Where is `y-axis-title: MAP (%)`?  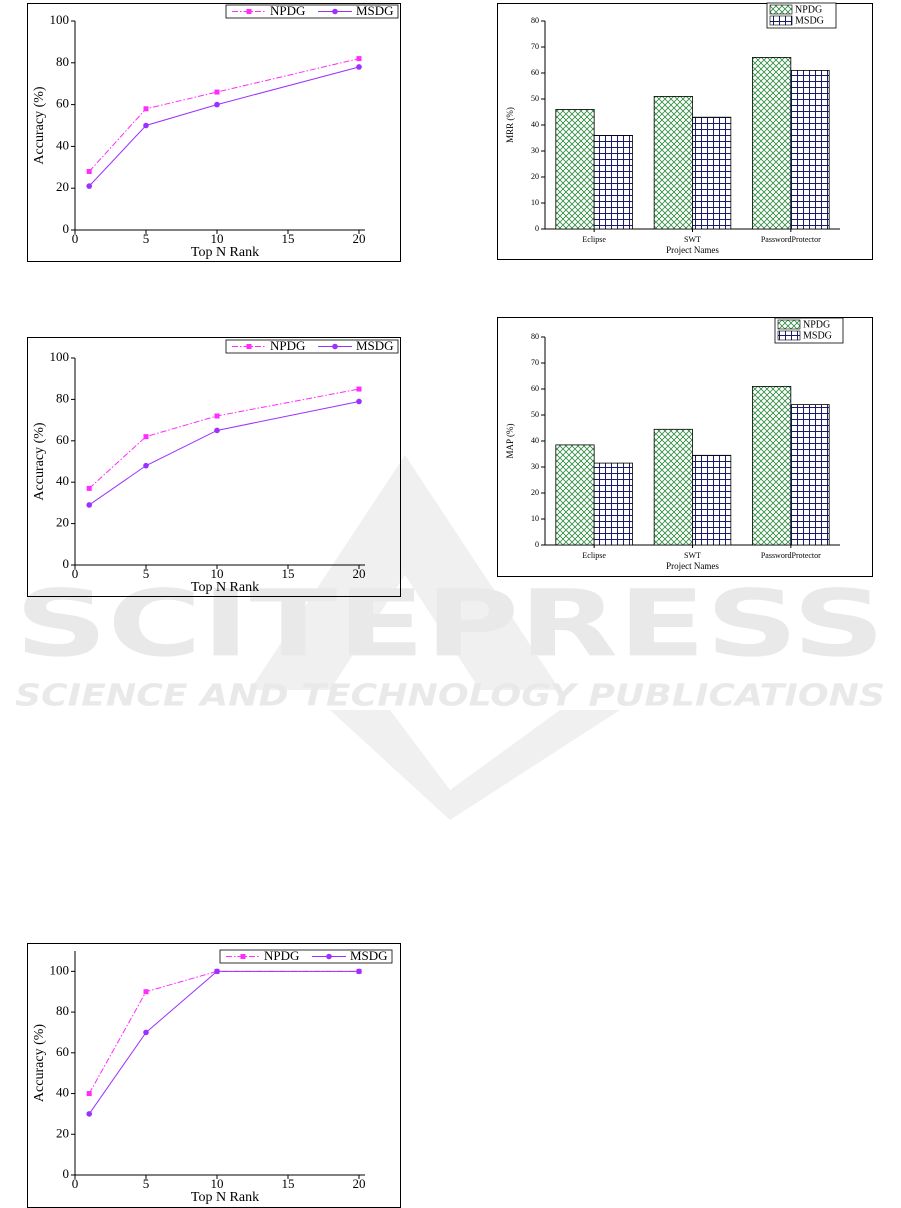
y-axis-title: MAP (%) is located at coordinates (510, 441).